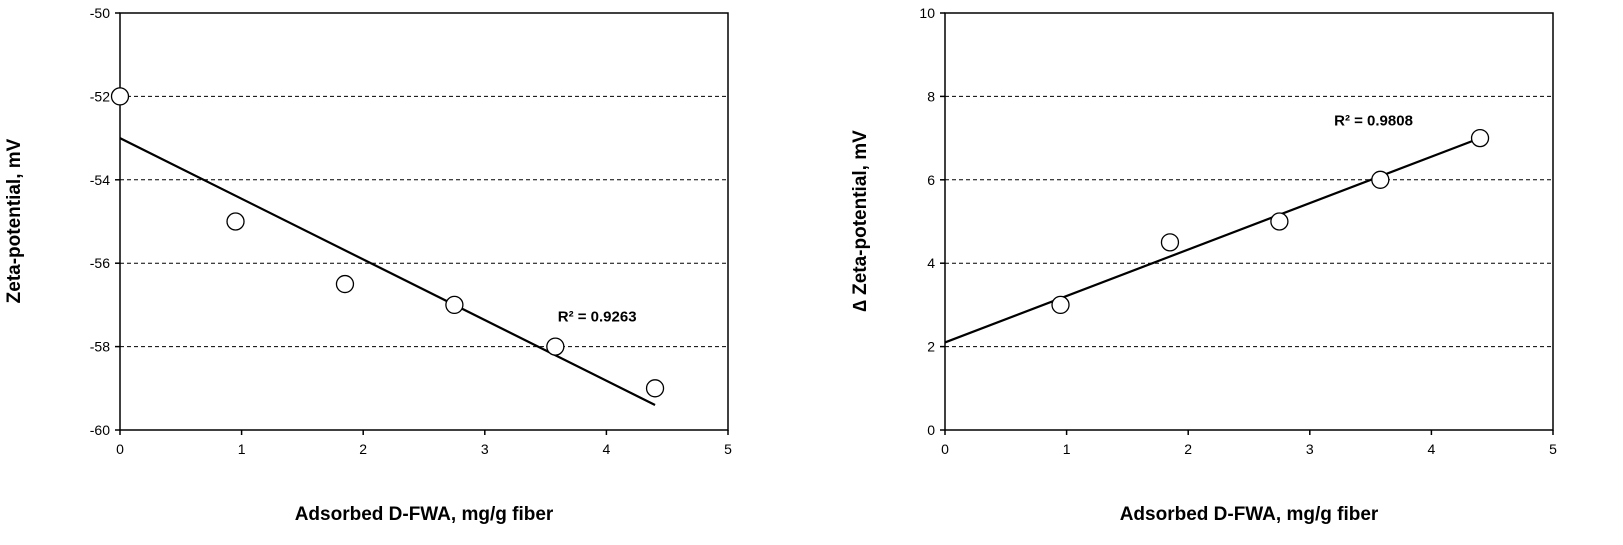 The image size is (1623, 545). I want to click on y-tick-label: -58, so click(100, 347).